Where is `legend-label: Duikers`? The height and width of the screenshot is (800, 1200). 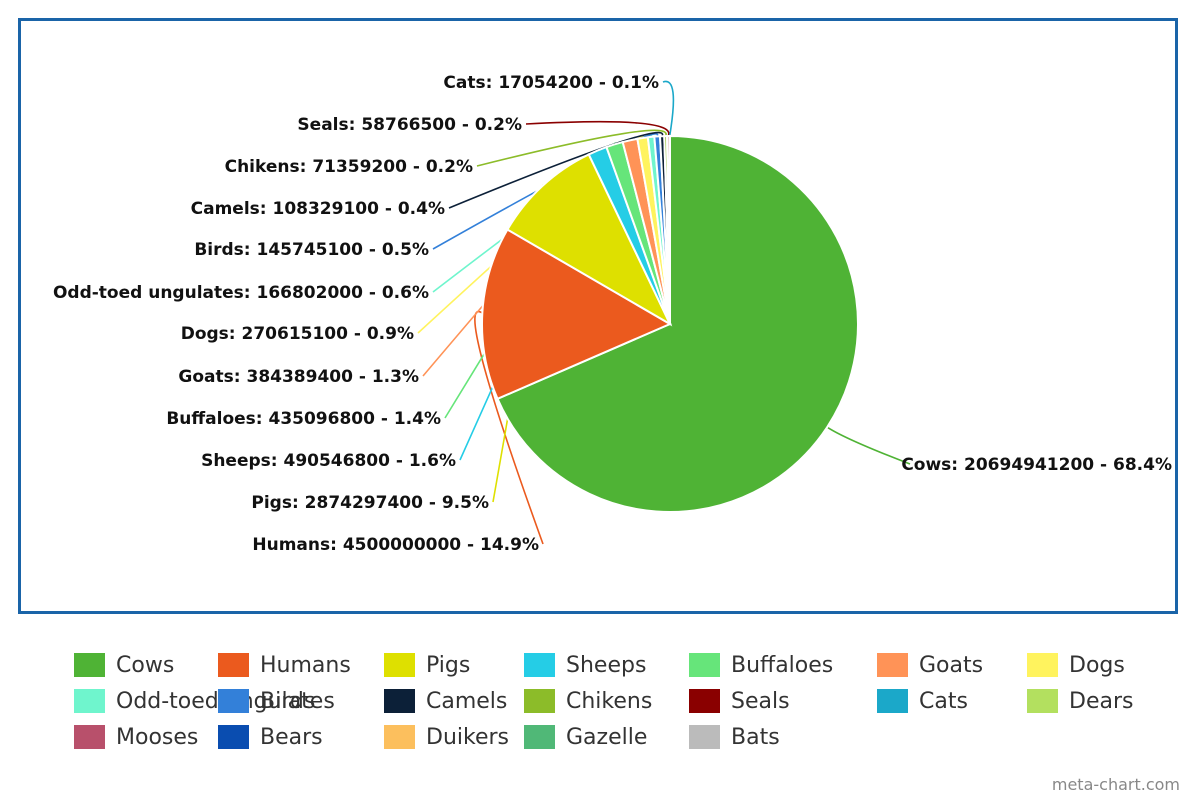 legend-label: Duikers is located at coordinates (467, 737).